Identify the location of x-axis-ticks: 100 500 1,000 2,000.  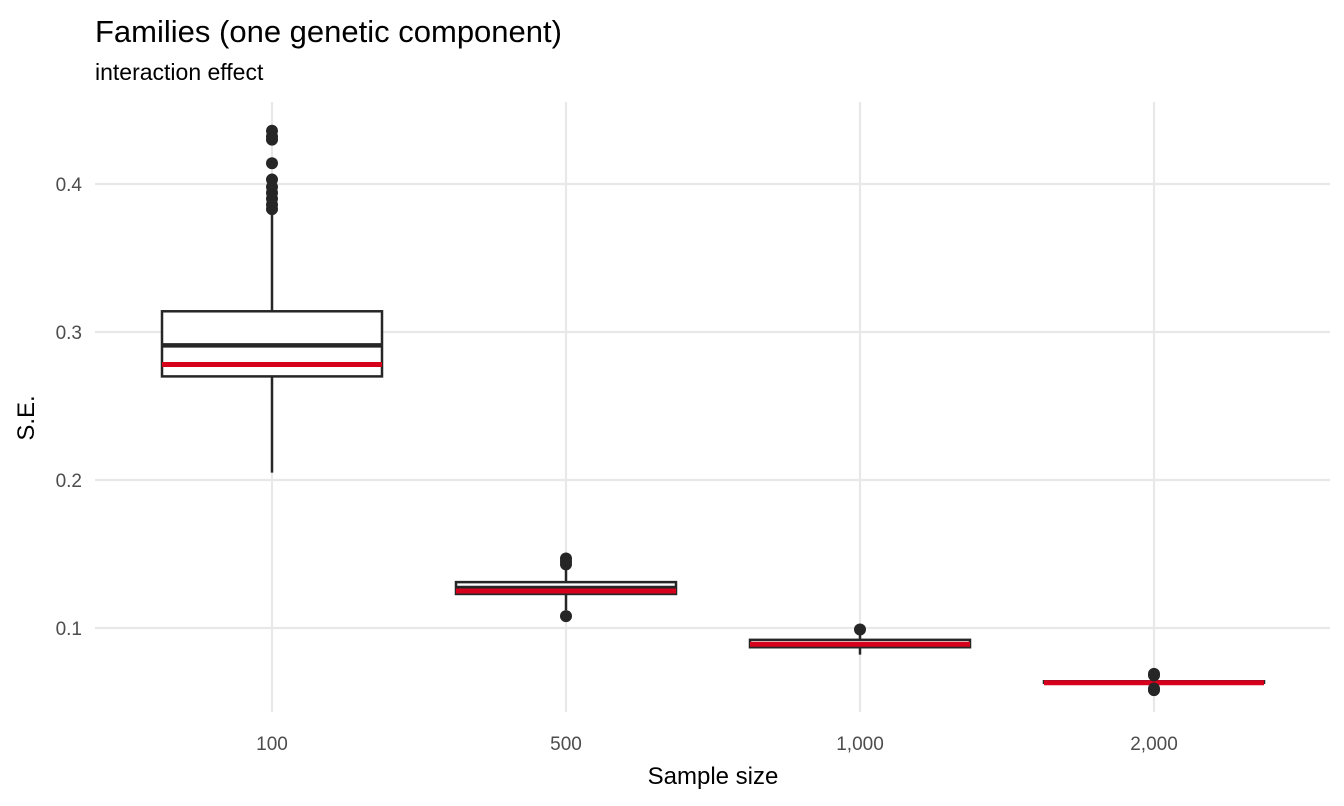
(717, 744).